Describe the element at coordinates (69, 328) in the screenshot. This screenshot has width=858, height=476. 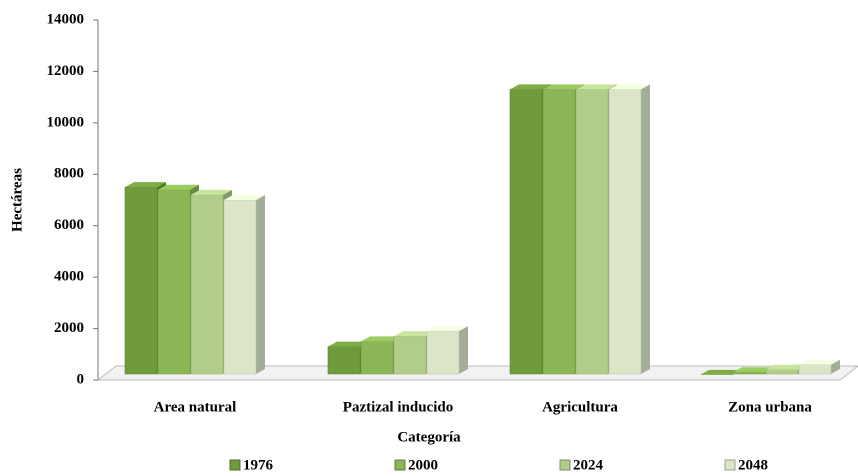
I see `y-tick-label: 2000` at that location.